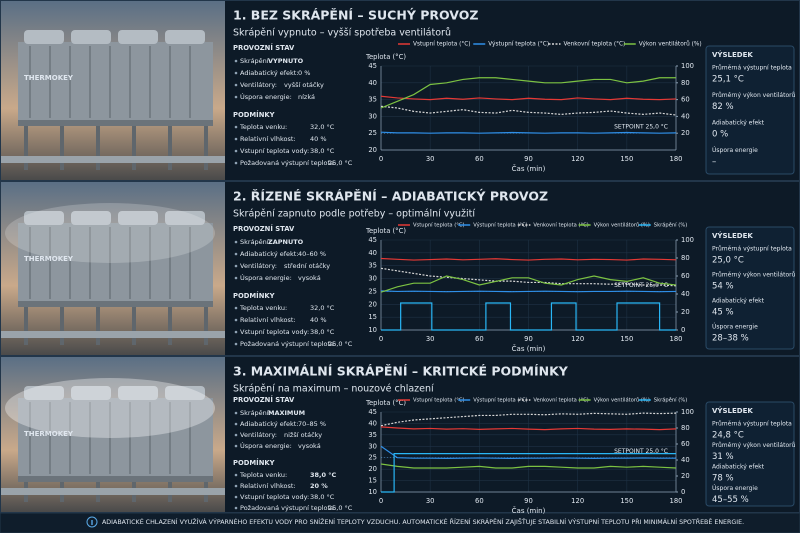  Describe the element at coordinates (312, 254) in the screenshot. I see `item-value: 40–60 %` at that location.